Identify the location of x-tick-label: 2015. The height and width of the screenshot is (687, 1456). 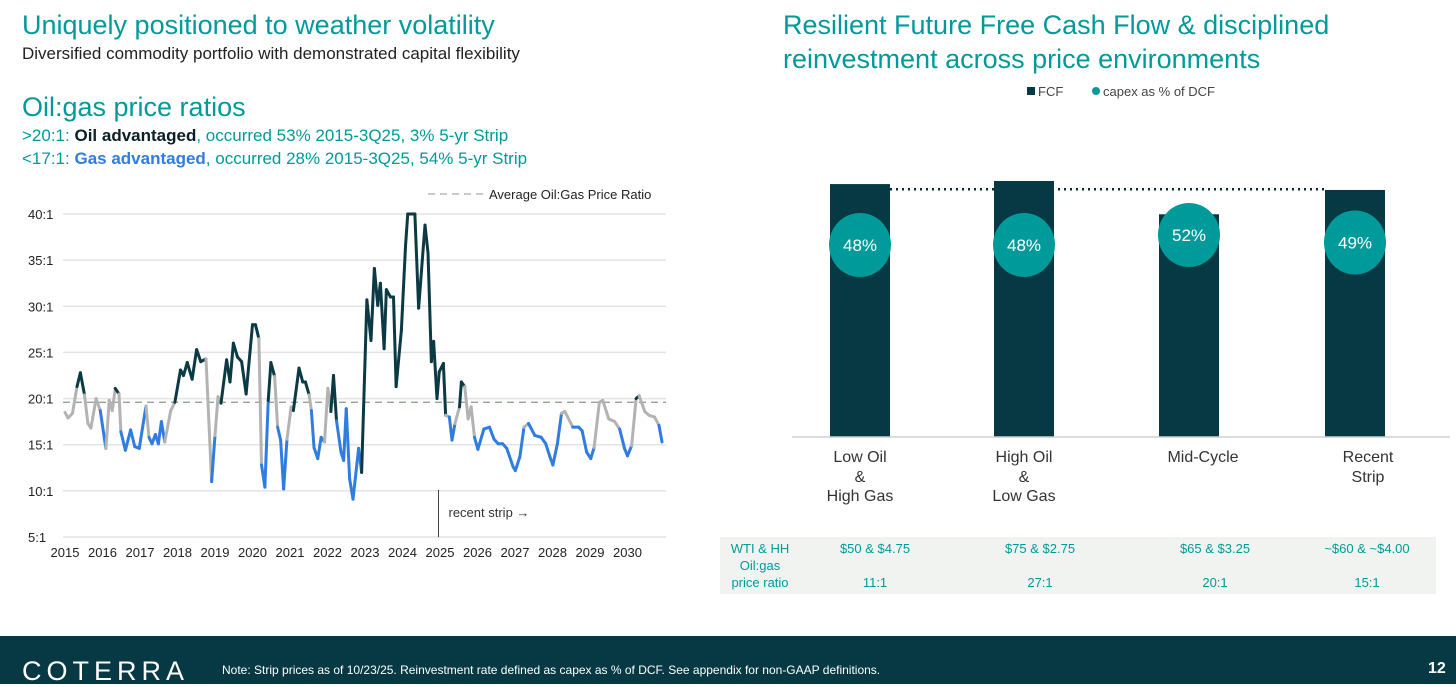
(65, 552).